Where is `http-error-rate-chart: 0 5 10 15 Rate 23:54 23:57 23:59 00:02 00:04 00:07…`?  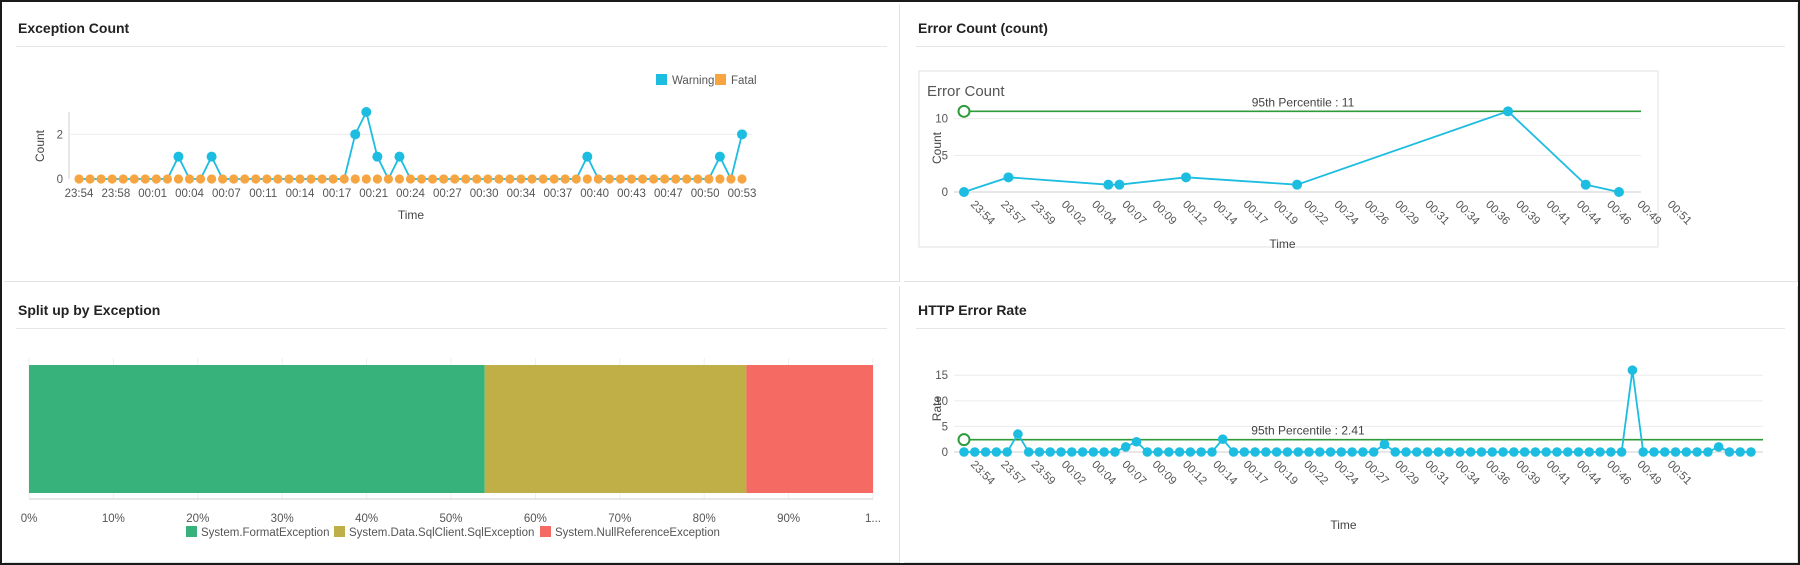 http-error-rate-chart: 0 5 10 15 Rate 23:54 23:57 23:59 00:02 00:04 00:07… is located at coordinates (1346, 448).